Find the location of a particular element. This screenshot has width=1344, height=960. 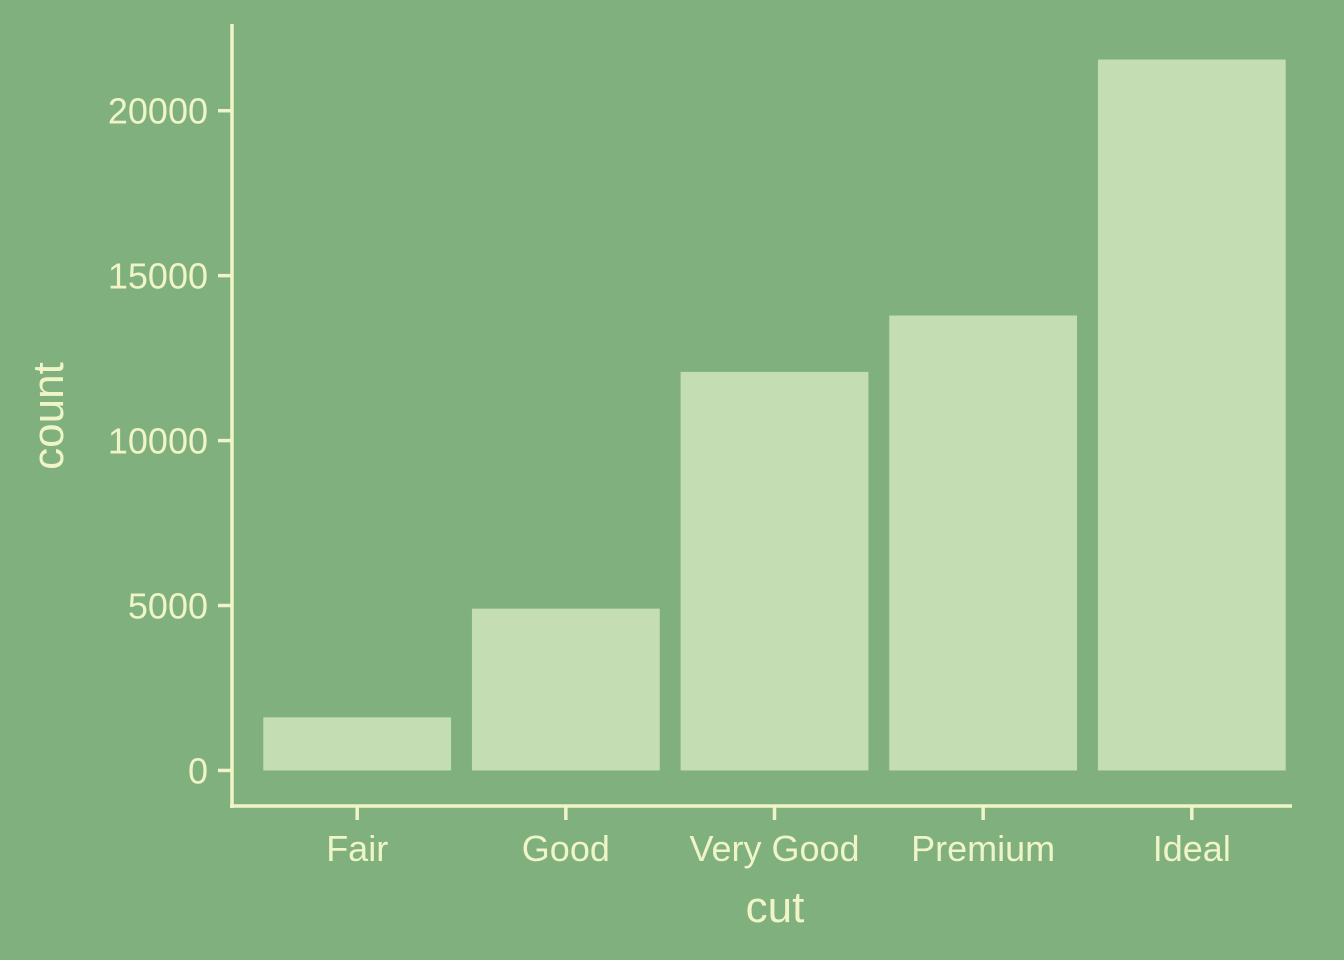

y-tick-label: 0 is located at coordinates (198, 770).